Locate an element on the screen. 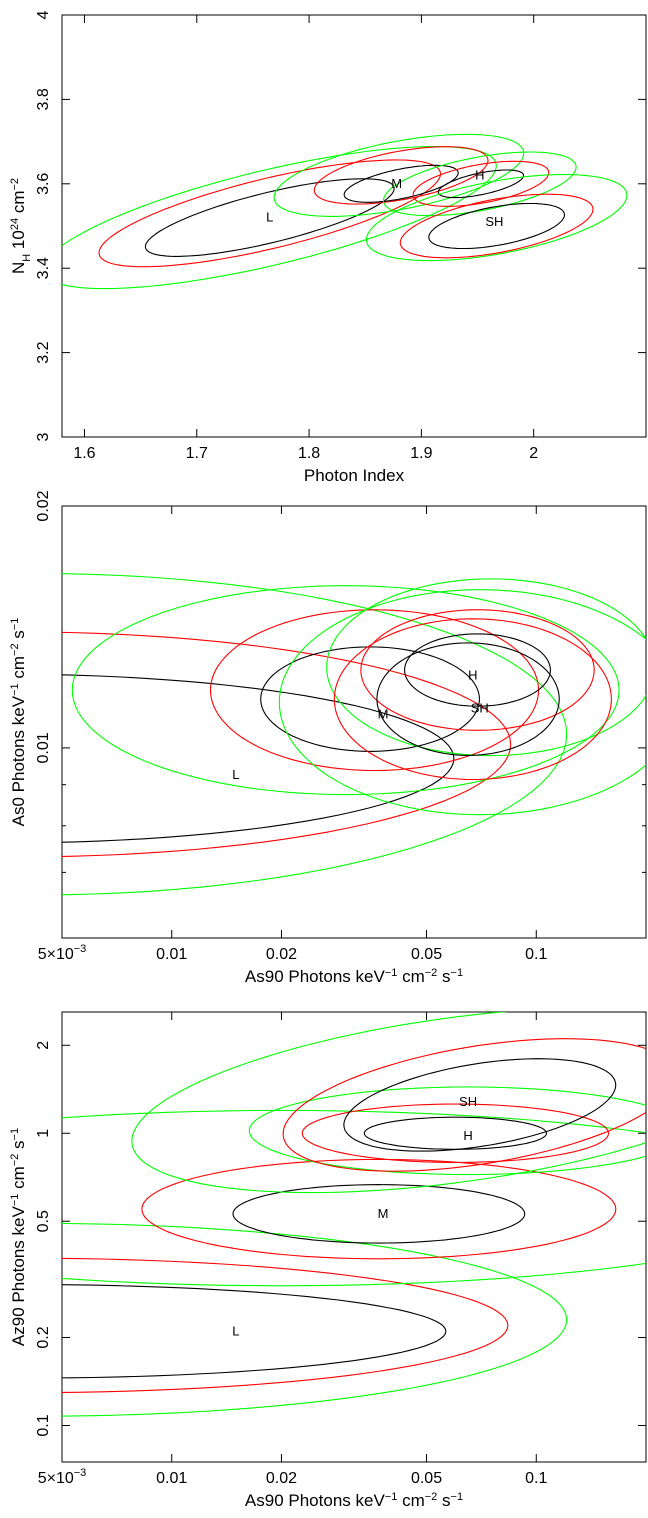  contour-group is located at coordinates (345, 211).